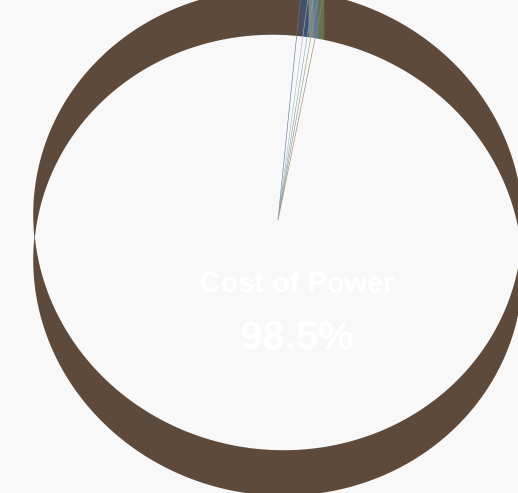 The height and width of the screenshot is (493, 518). I want to click on slice-label-name: Cost of Power, so click(297, 283).